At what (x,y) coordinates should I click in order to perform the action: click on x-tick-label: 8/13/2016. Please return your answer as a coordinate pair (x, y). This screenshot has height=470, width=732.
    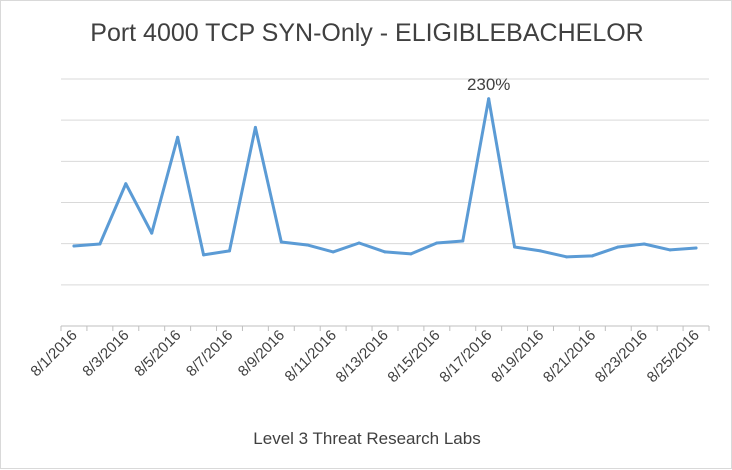
    Looking at the image, I should click on (362, 356).